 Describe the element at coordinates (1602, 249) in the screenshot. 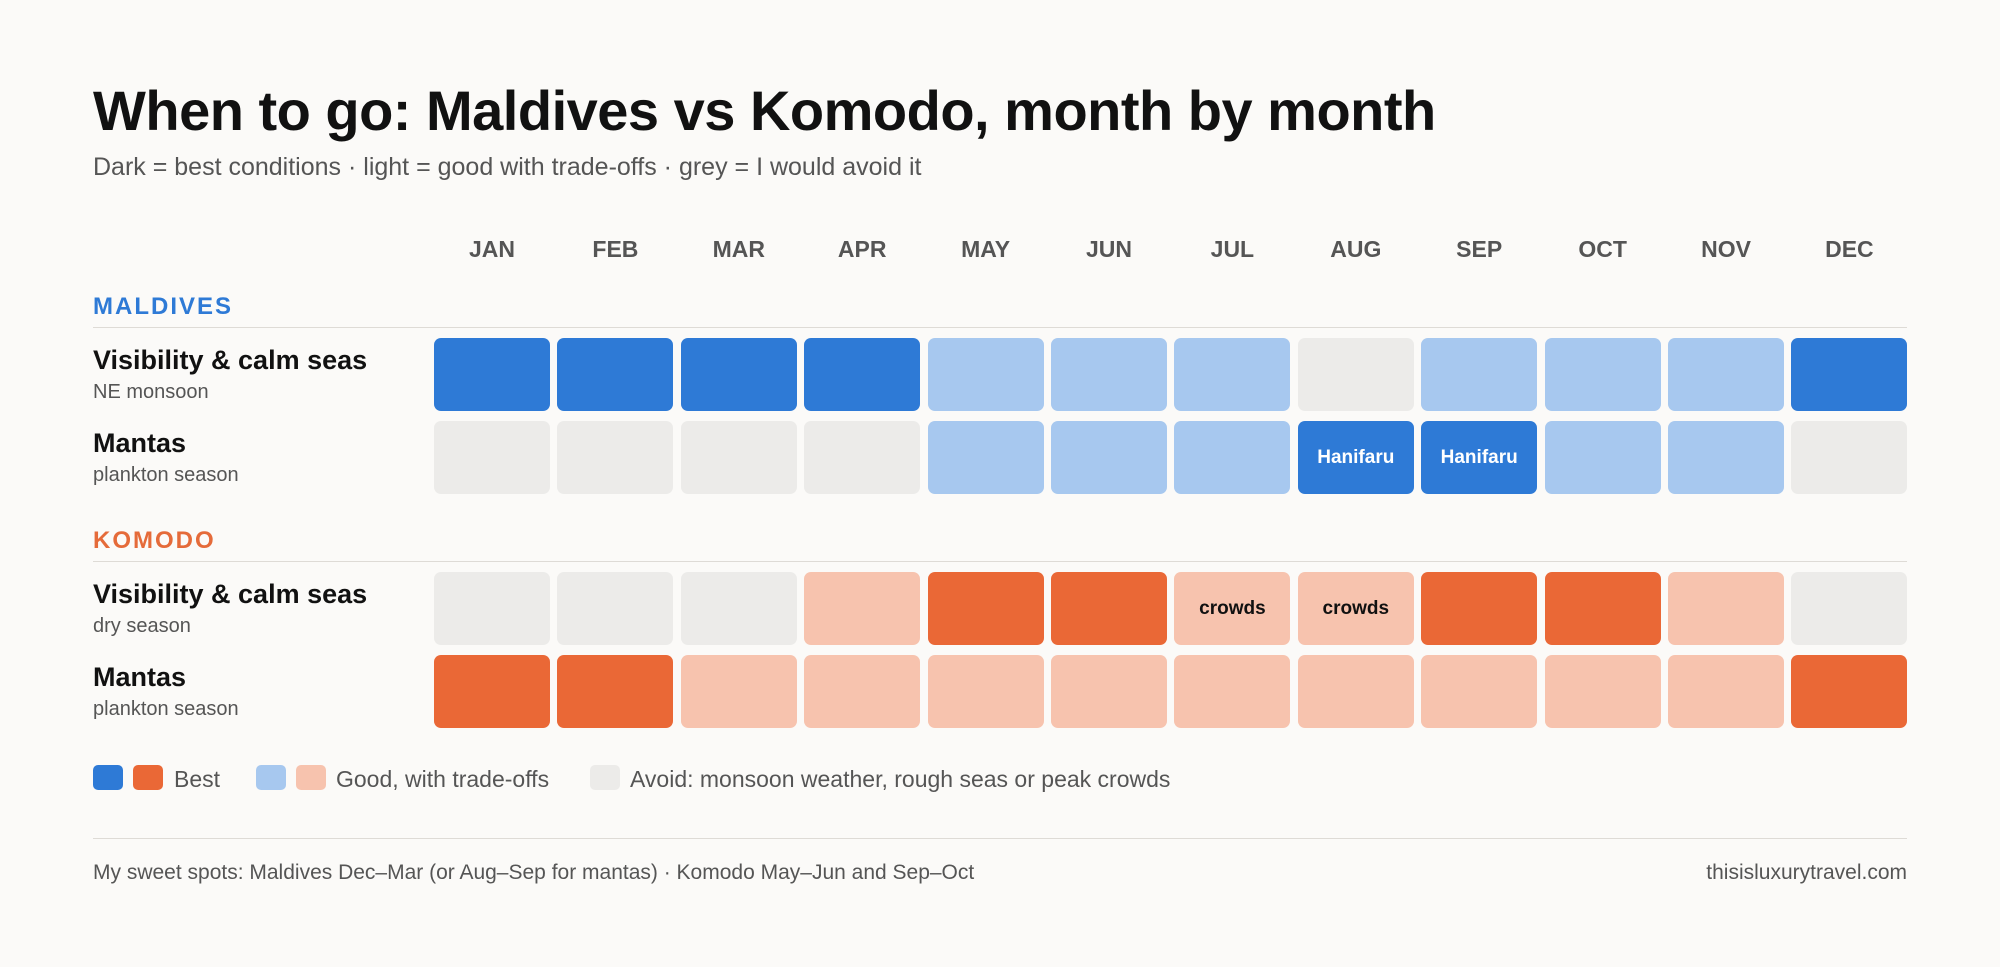

I see `month-label-oct: OCT` at that location.